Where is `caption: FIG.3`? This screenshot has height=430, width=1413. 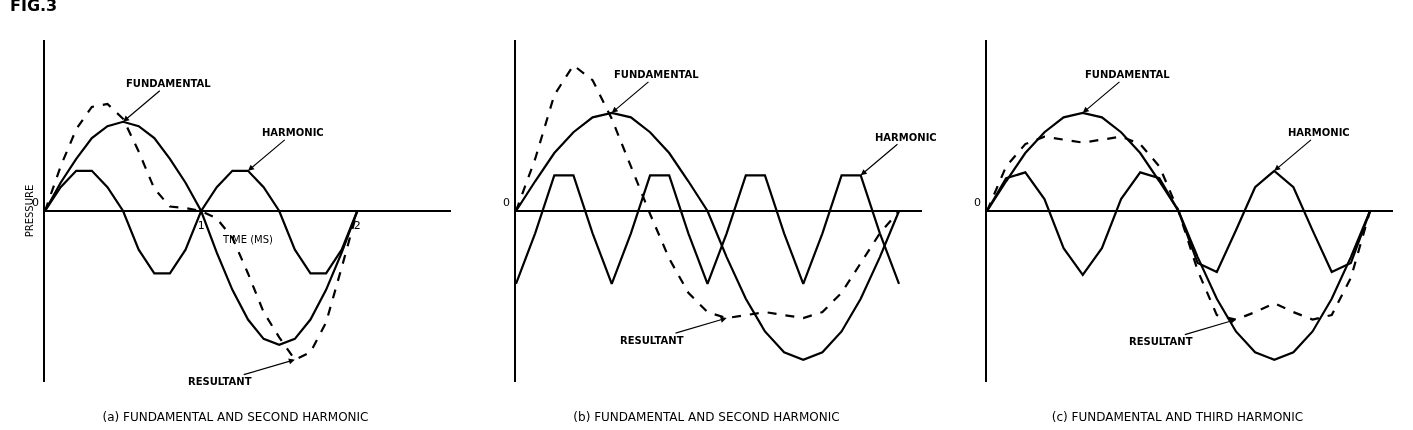
caption: FIG.3 is located at coordinates (34, 7).